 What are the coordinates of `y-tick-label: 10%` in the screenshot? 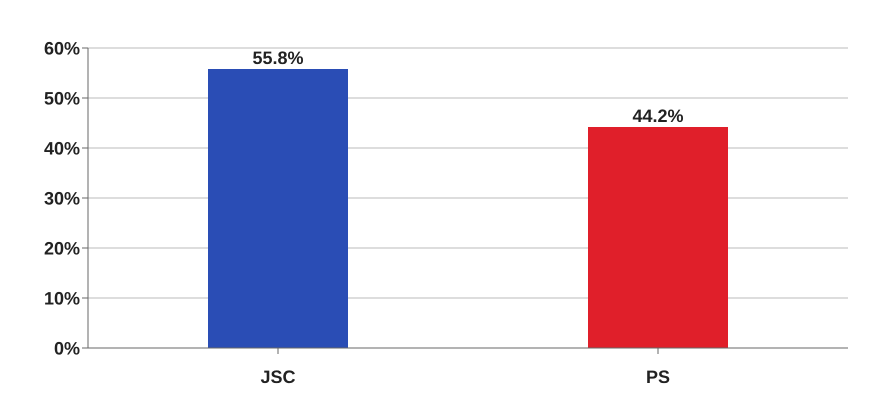 It's located at (62, 298).